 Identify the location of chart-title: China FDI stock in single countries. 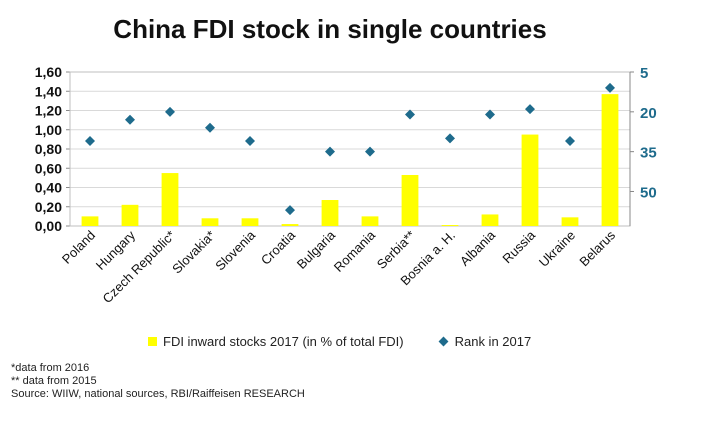
(330, 29).